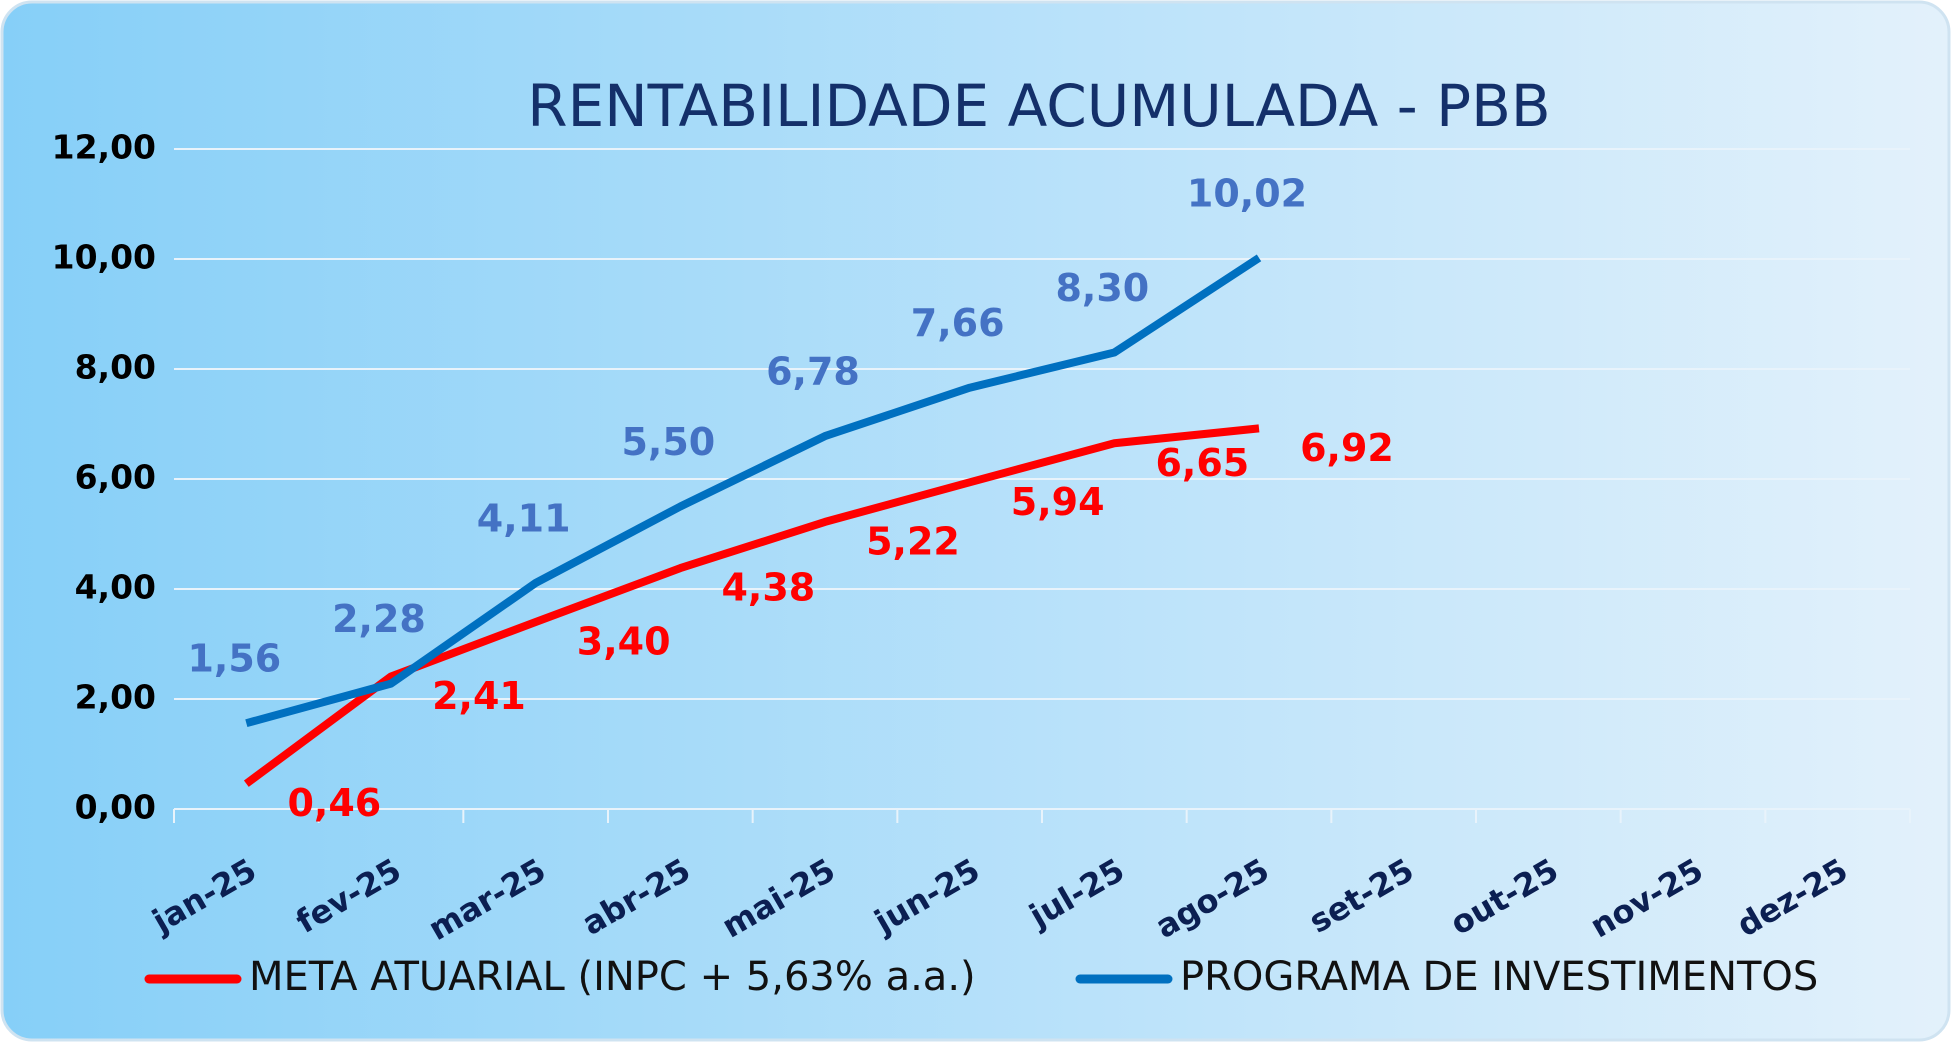 Image resolution: width=1951 pixels, height=1042 pixels. What do you see at coordinates (958, 323) in the screenshot?
I see `data-label: 7,66` at bounding box center [958, 323].